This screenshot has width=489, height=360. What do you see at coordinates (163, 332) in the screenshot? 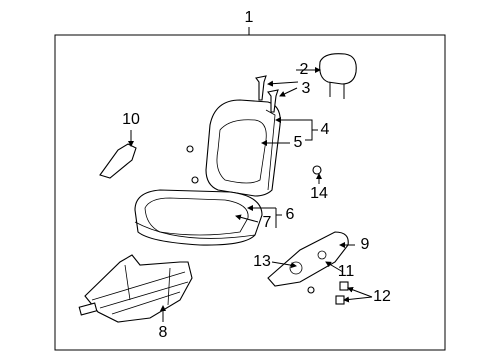
I see `callout: 8` at bounding box center [163, 332].